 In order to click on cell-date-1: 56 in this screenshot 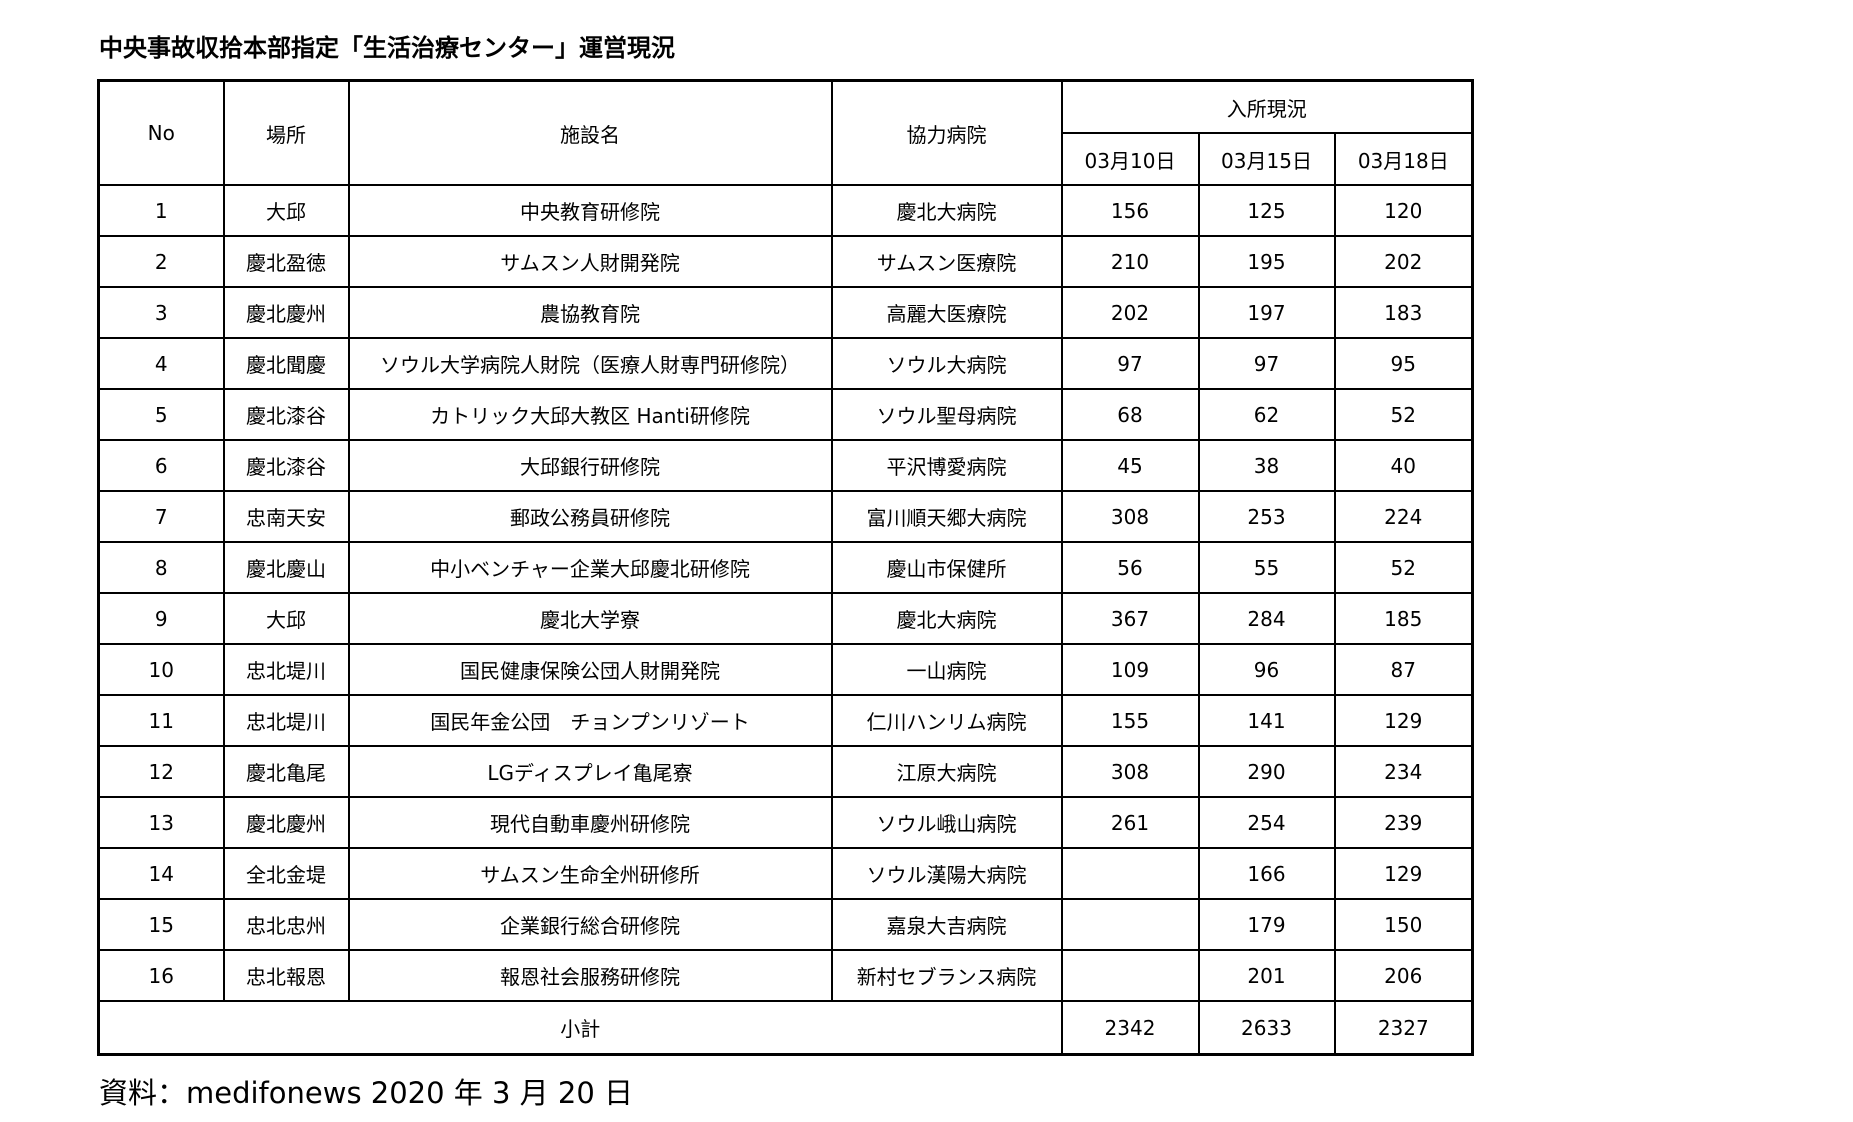, I will do `click(1130, 567)`.